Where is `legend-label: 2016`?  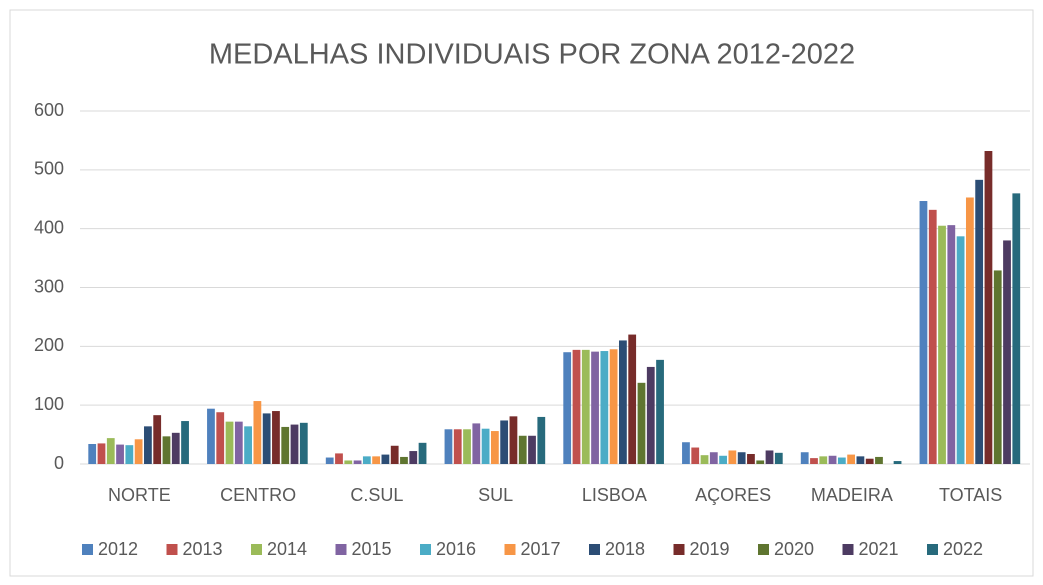
legend-label: 2016 is located at coordinates (456, 549).